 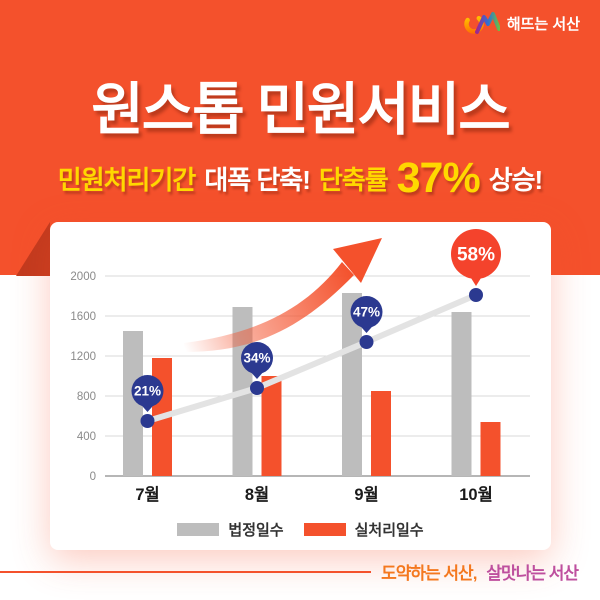 I want to click on logo-text: 해뜨는 서산, so click(x=543, y=24).